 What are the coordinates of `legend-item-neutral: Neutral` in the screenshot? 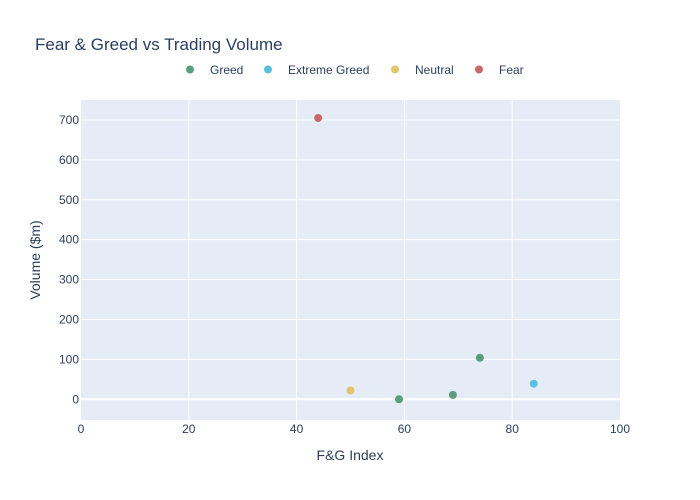 It's located at (422, 70).